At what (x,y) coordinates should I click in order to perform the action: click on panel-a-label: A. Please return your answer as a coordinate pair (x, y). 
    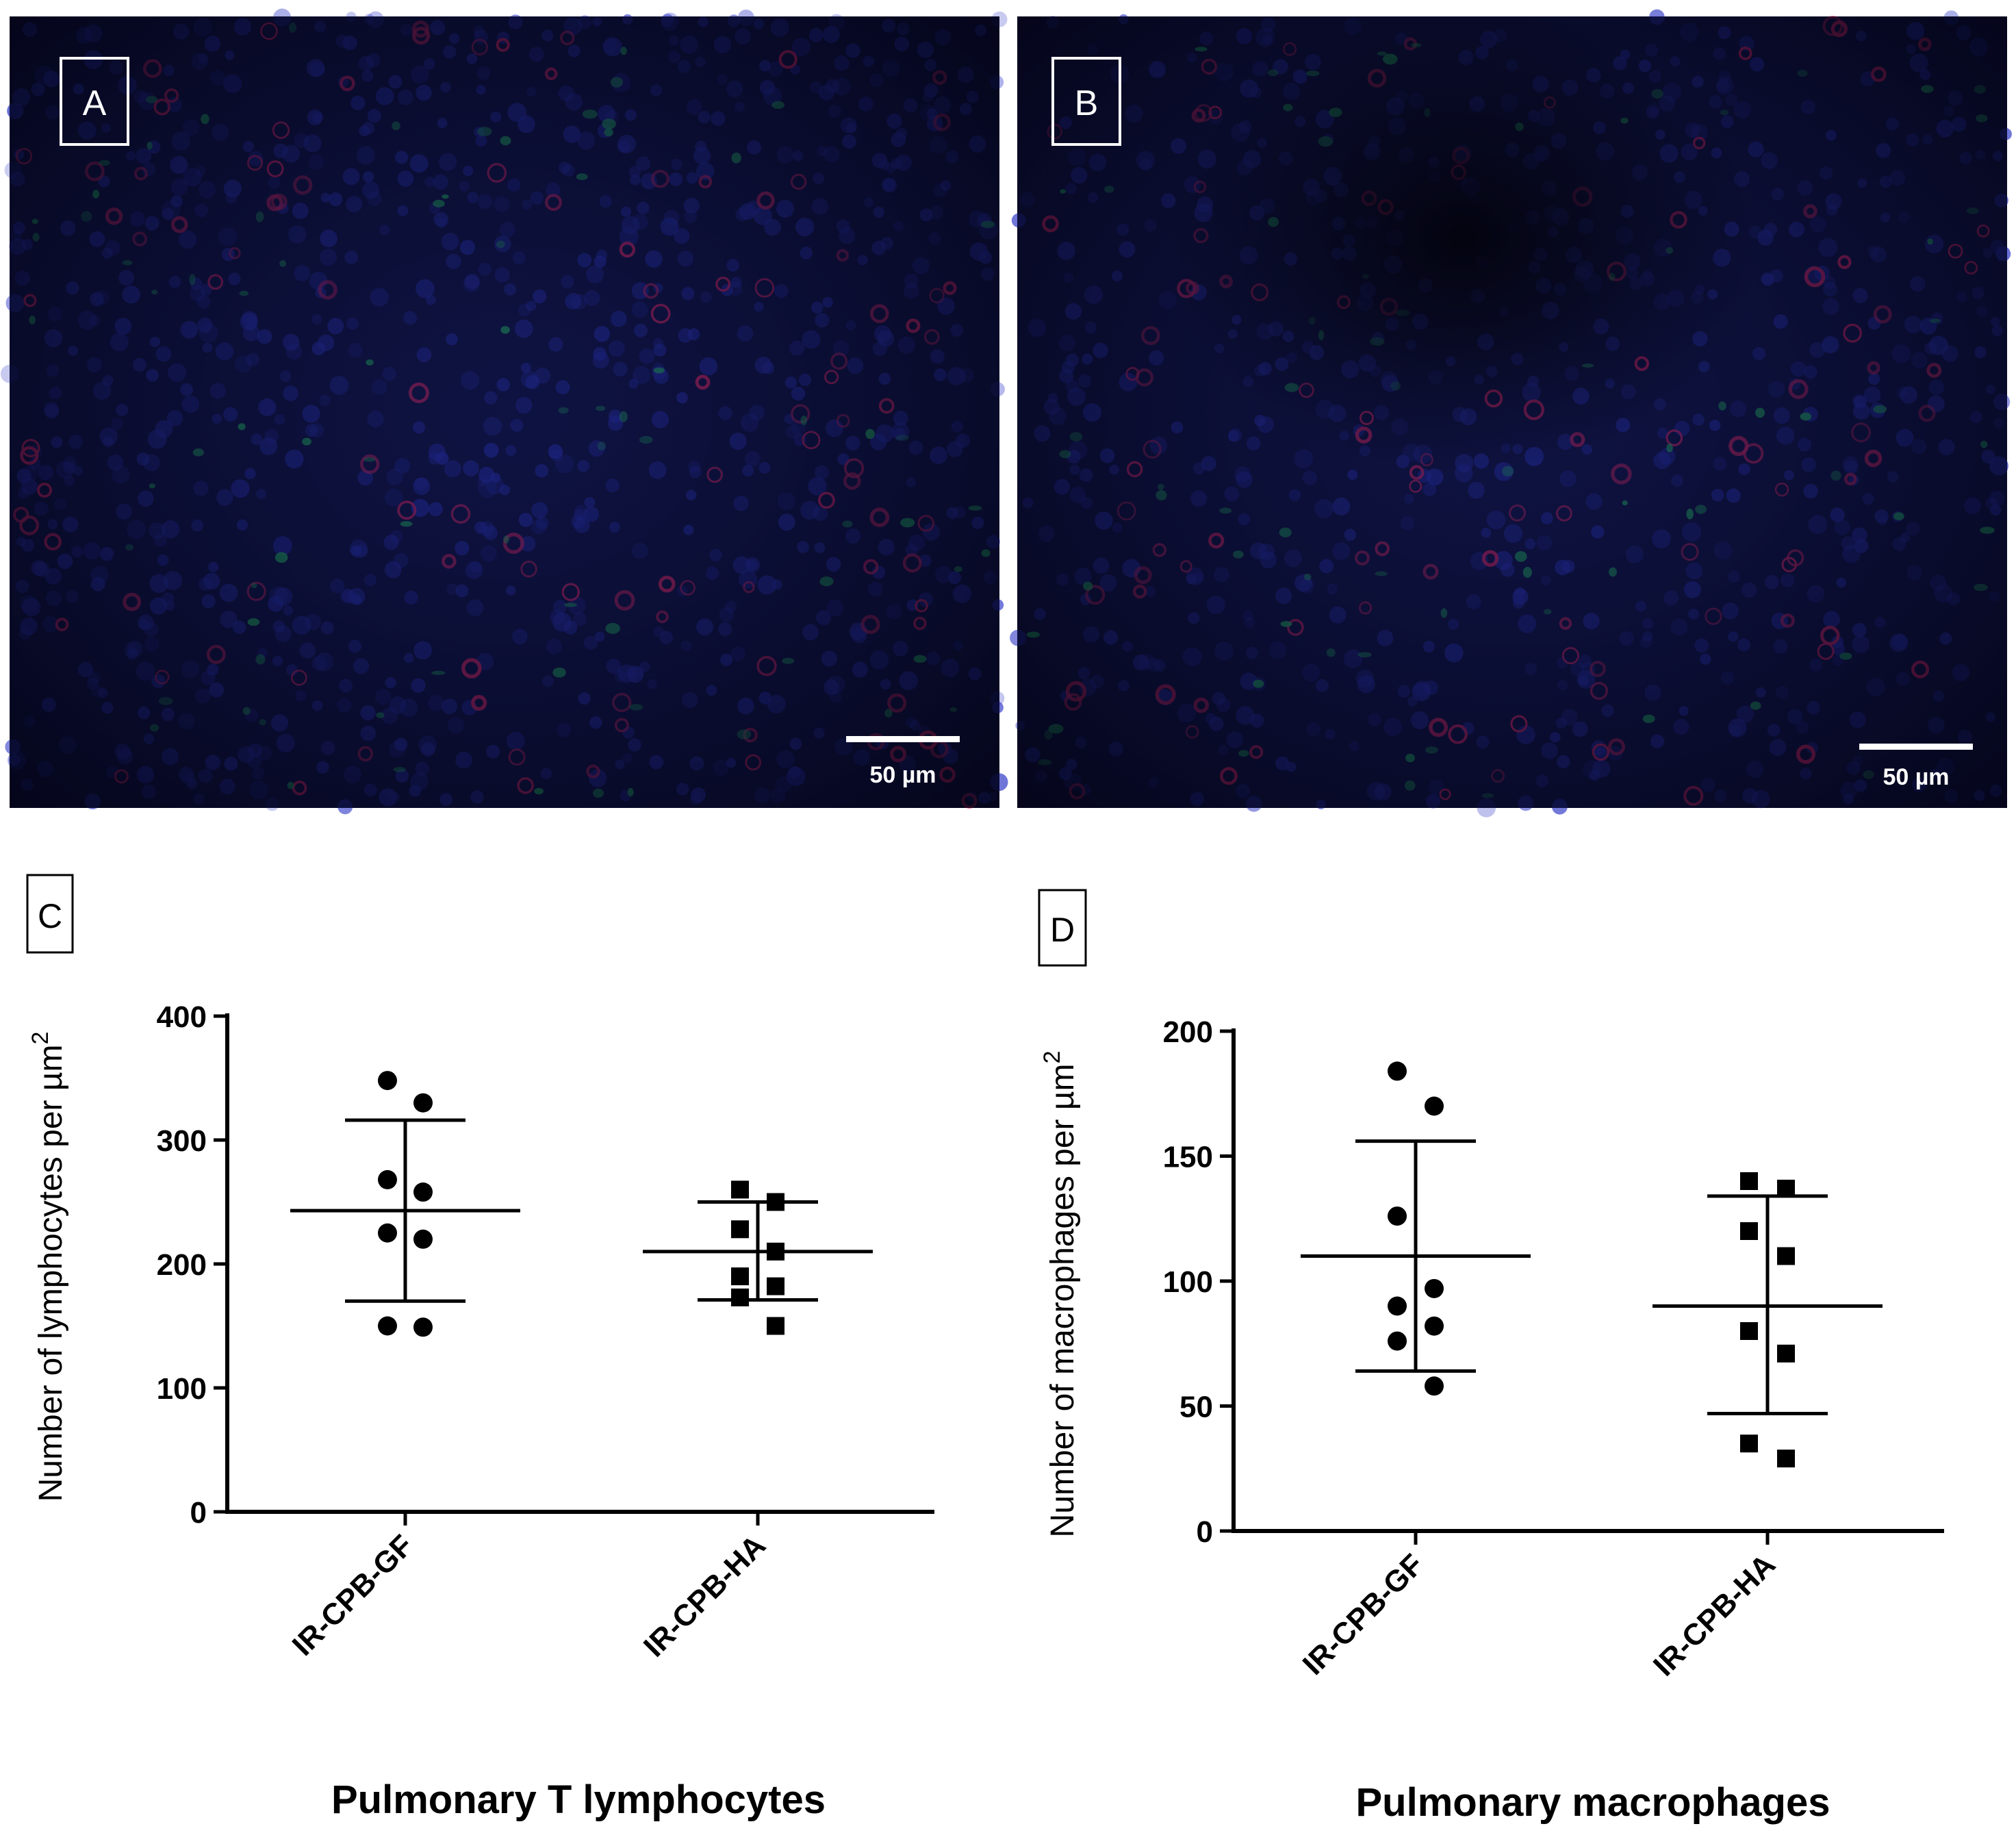
    Looking at the image, I should click on (95, 103).